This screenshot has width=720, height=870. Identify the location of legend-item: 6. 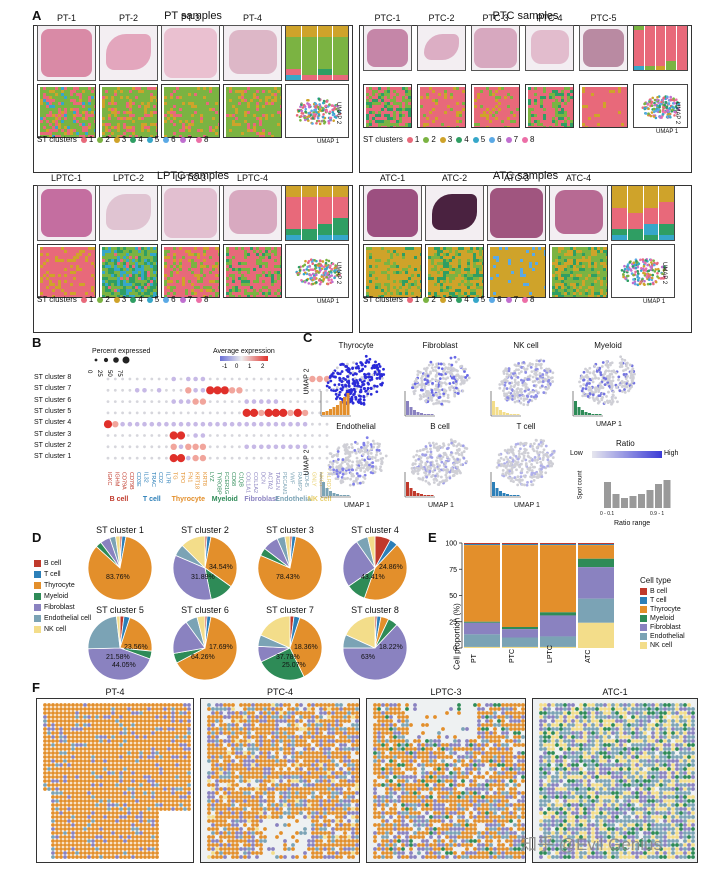
(169, 139).